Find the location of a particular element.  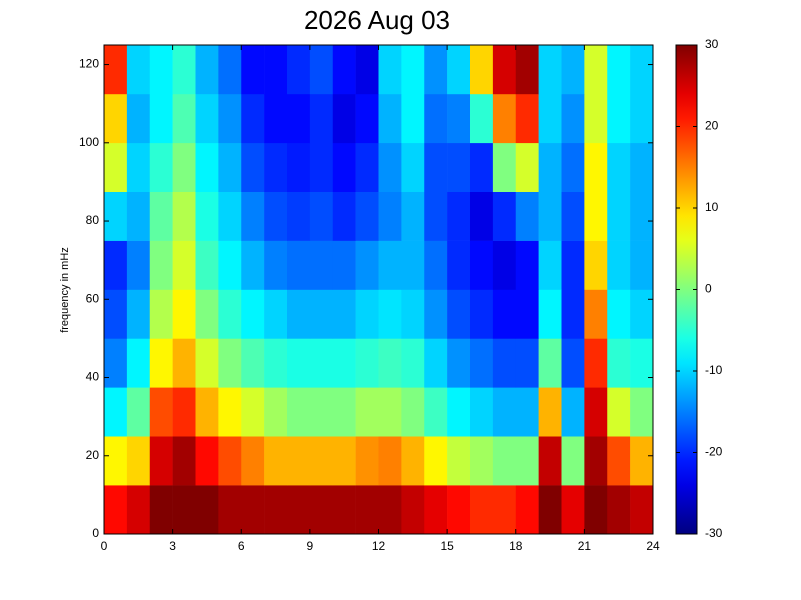

y-tick-label: 20 is located at coordinates (93, 455).